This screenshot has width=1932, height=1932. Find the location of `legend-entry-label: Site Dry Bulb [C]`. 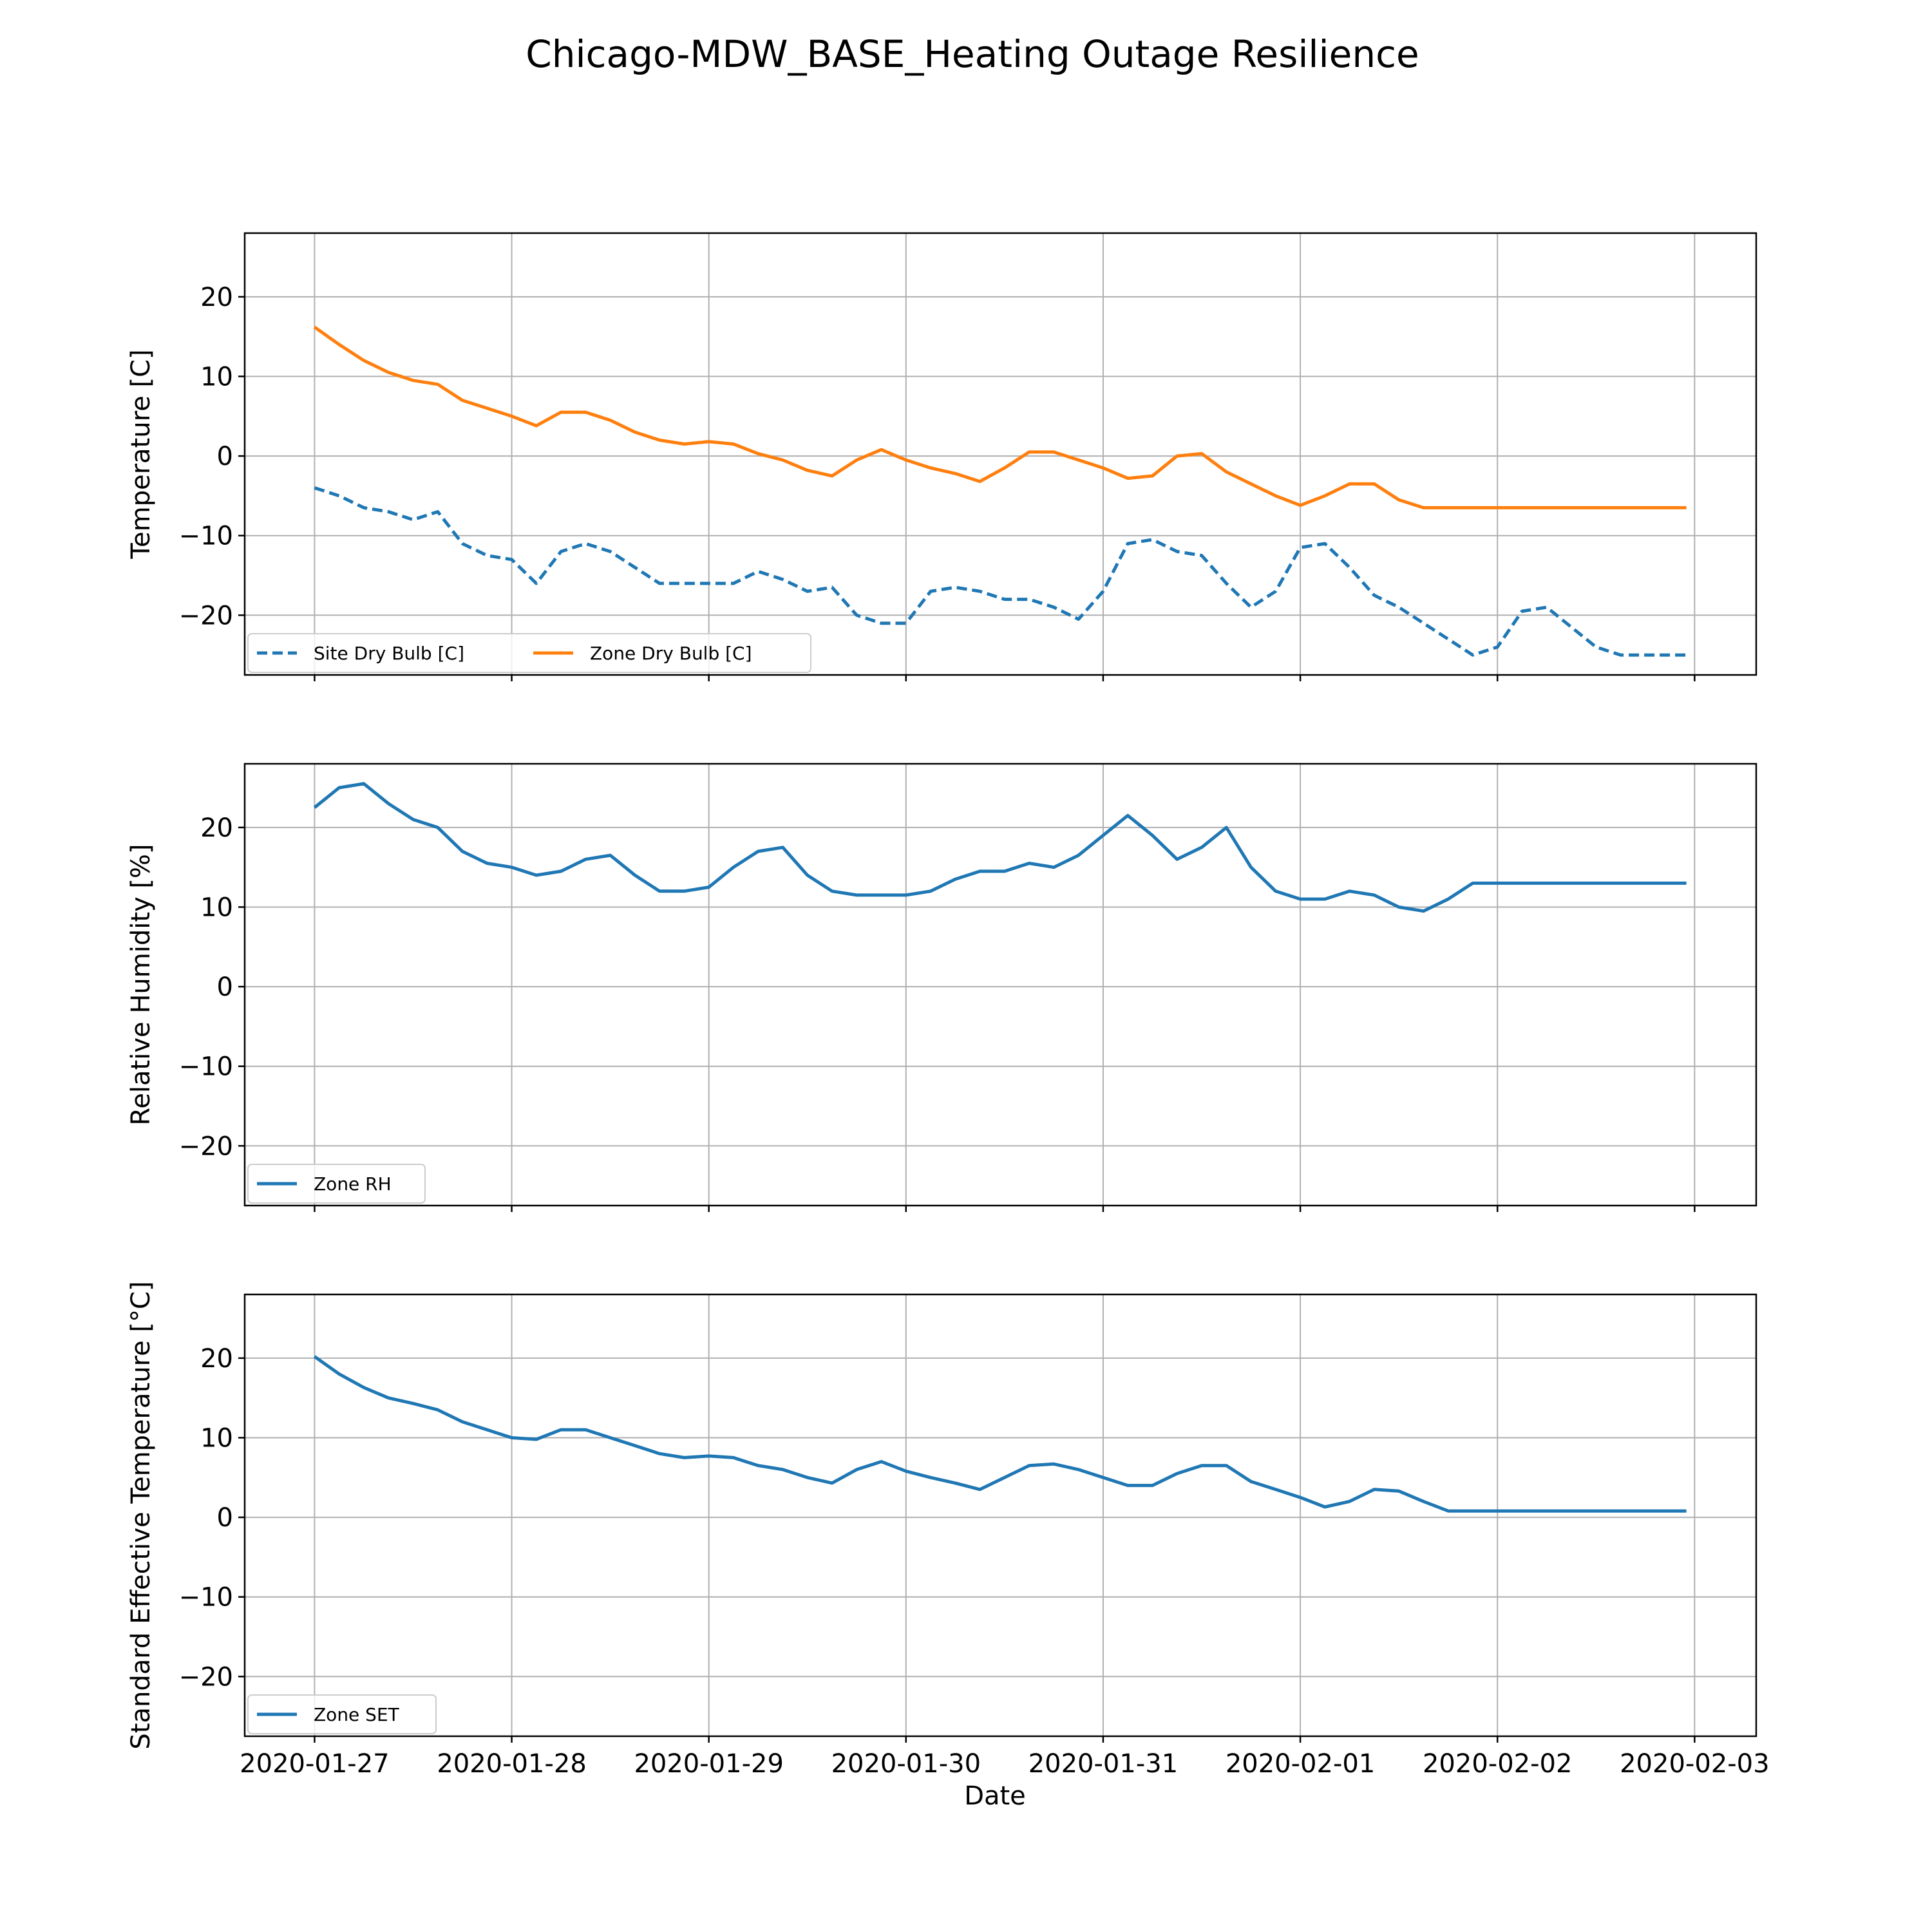

legend-entry-label: Site Dry Bulb [C] is located at coordinates (389, 653).